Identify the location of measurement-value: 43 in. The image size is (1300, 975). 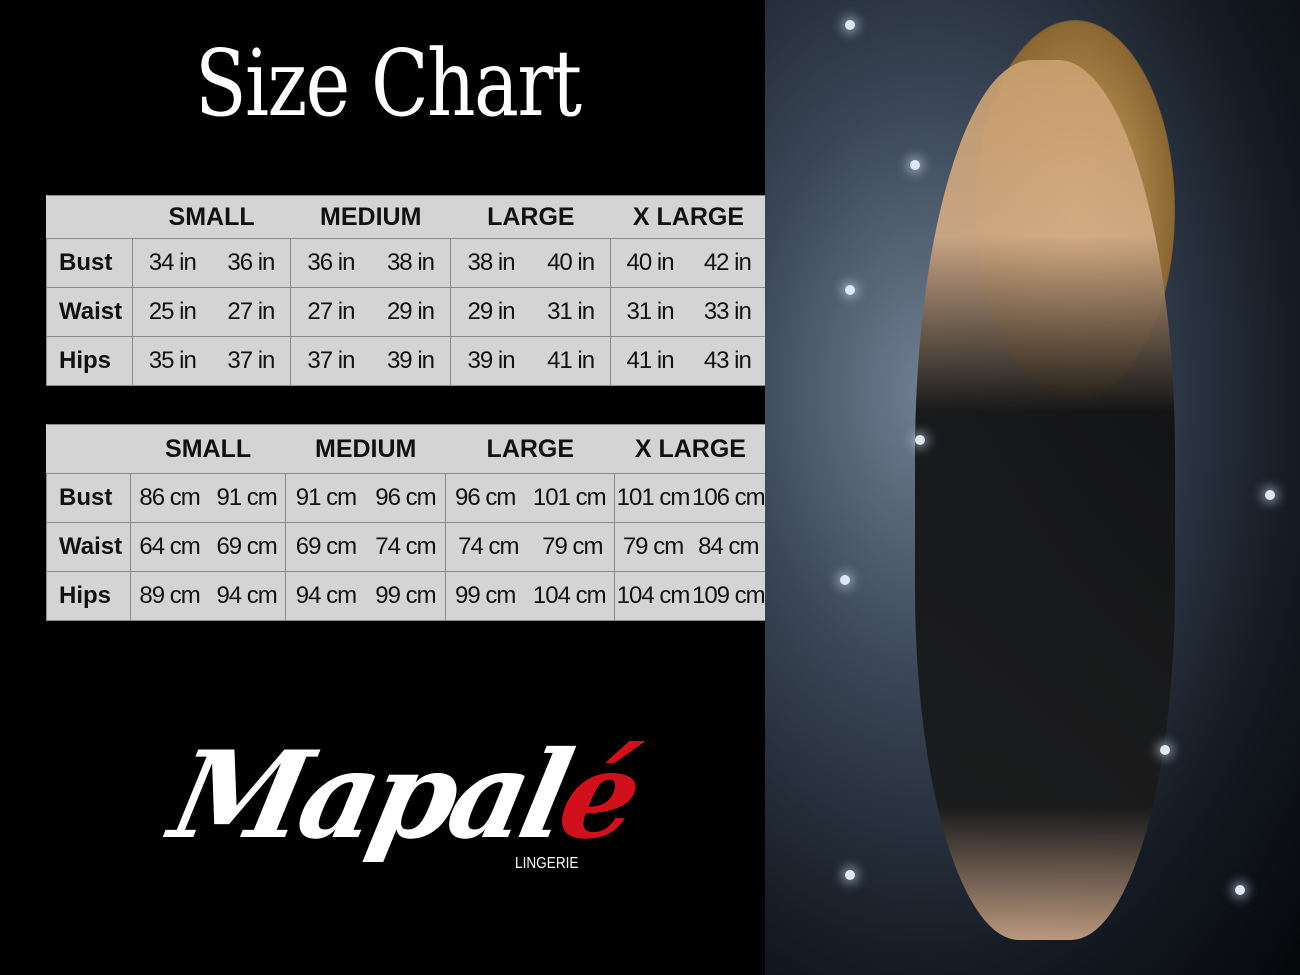
(727, 360).